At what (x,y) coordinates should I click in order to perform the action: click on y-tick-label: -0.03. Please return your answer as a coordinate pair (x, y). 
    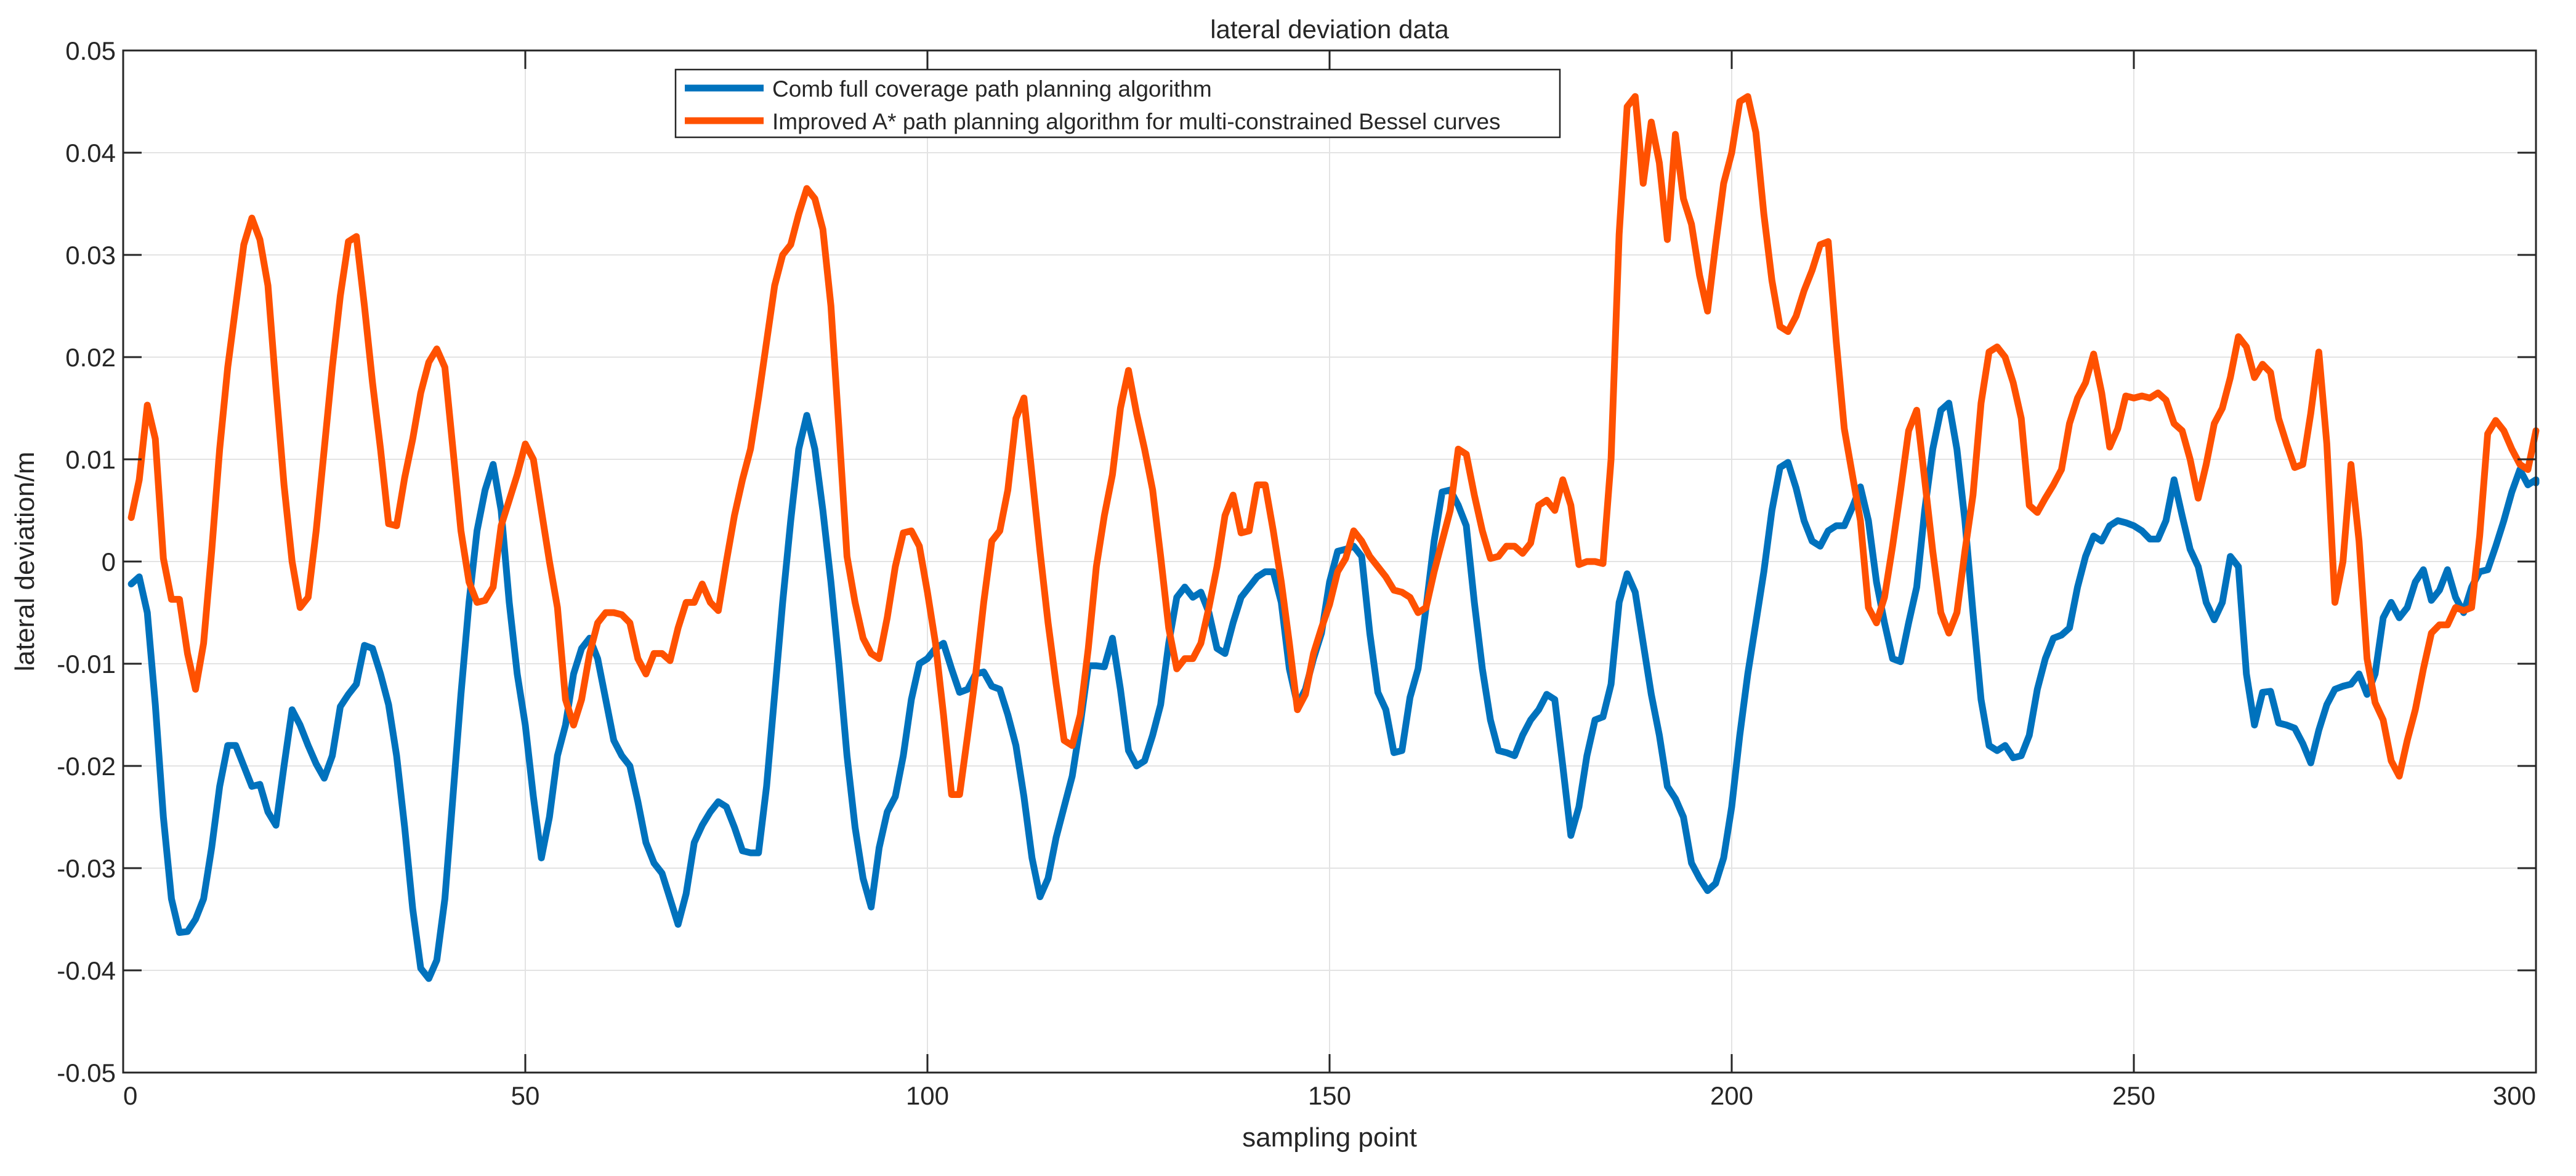
    Looking at the image, I should click on (86, 868).